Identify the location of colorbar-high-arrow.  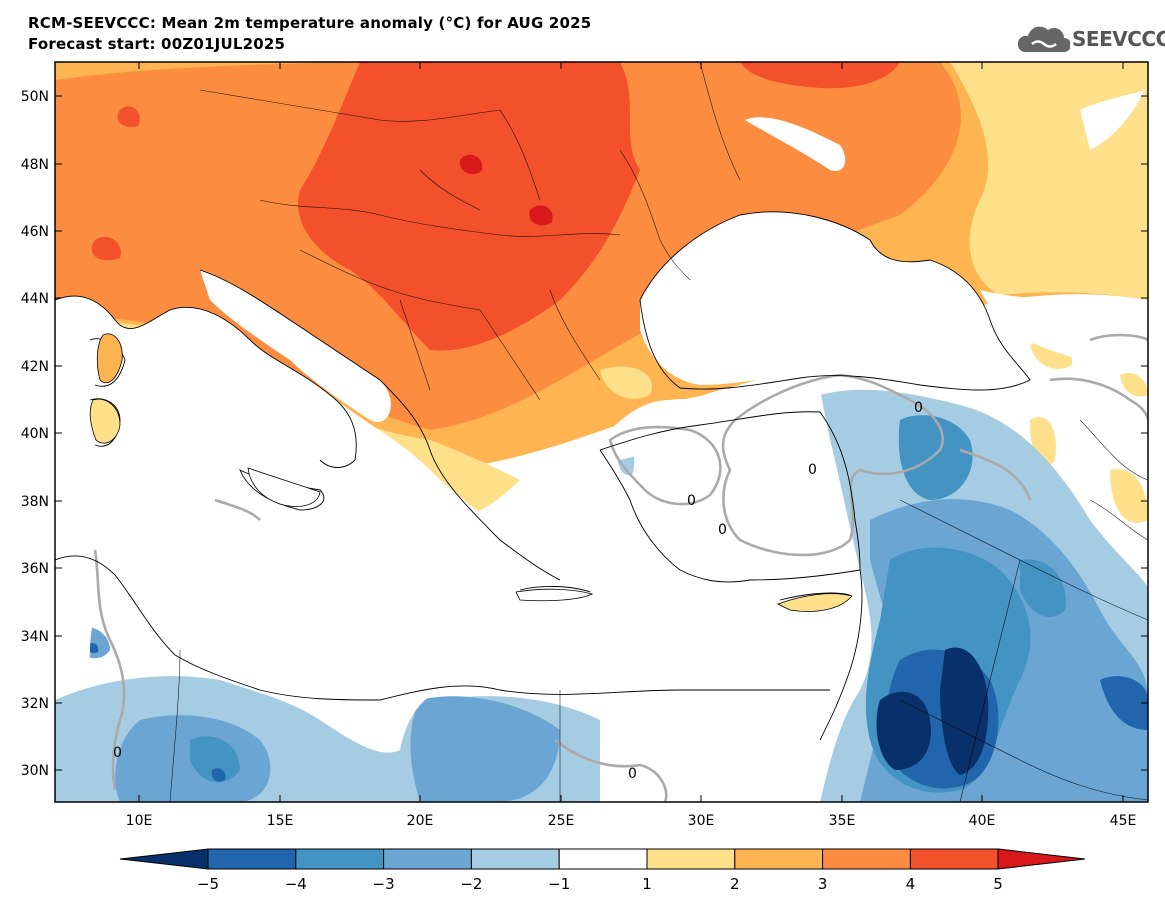
(1041, 859).